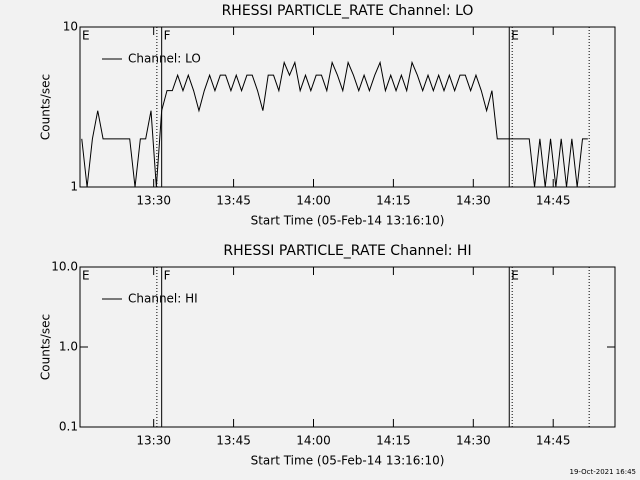  What do you see at coordinates (164, 59) in the screenshot?
I see `legend-label: Channel: LO` at bounding box center [164, 59].